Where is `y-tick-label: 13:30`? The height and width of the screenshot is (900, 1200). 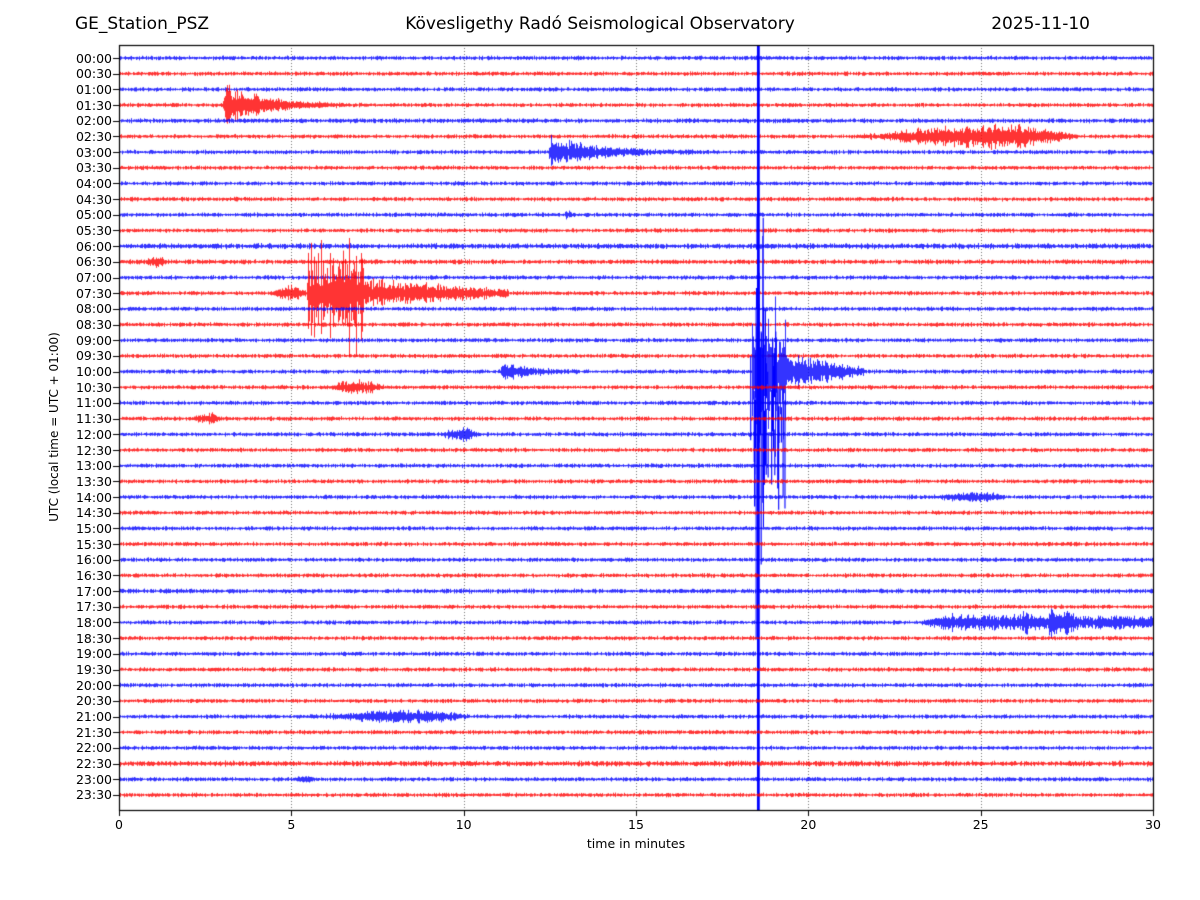 y-tick-label: 13:30 is located at coordinates (93, 481).